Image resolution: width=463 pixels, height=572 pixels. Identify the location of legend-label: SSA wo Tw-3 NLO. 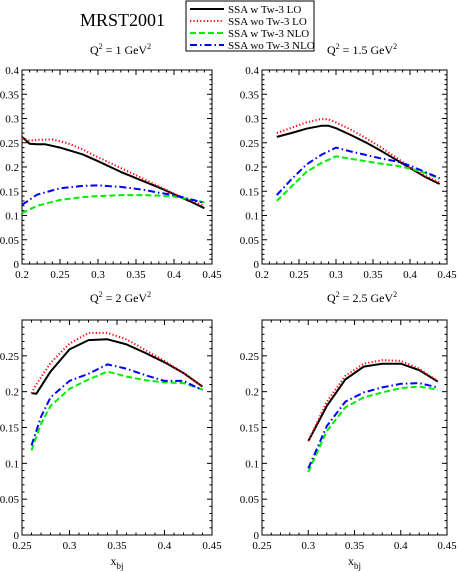
(271, 46).